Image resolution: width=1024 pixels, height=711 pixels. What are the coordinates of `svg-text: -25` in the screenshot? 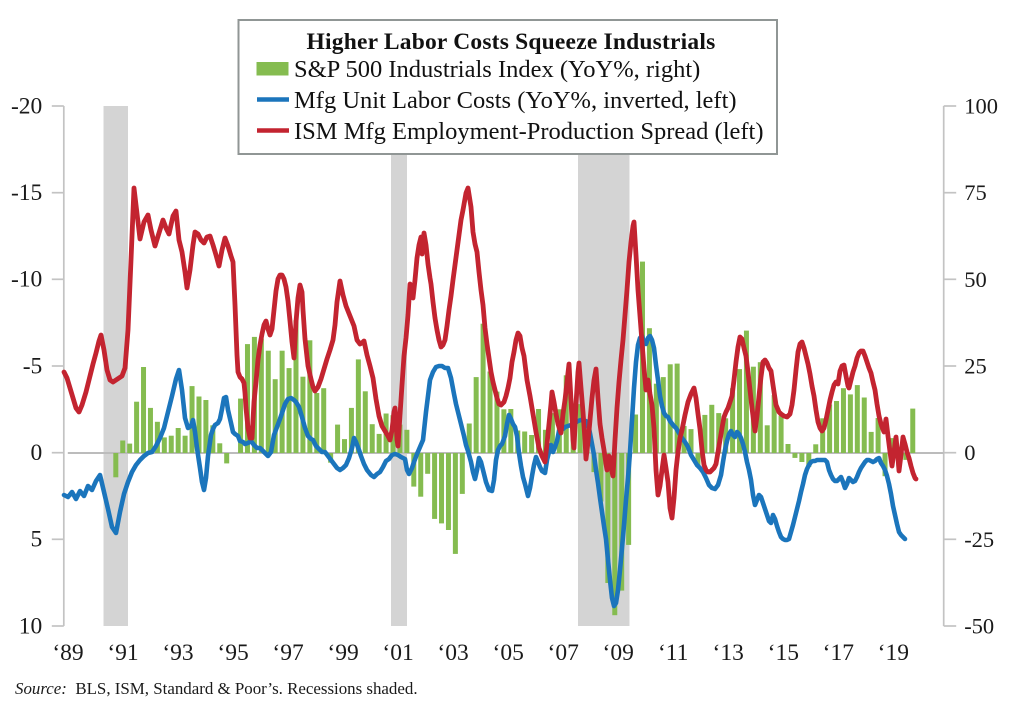 It's located at (979, 539).